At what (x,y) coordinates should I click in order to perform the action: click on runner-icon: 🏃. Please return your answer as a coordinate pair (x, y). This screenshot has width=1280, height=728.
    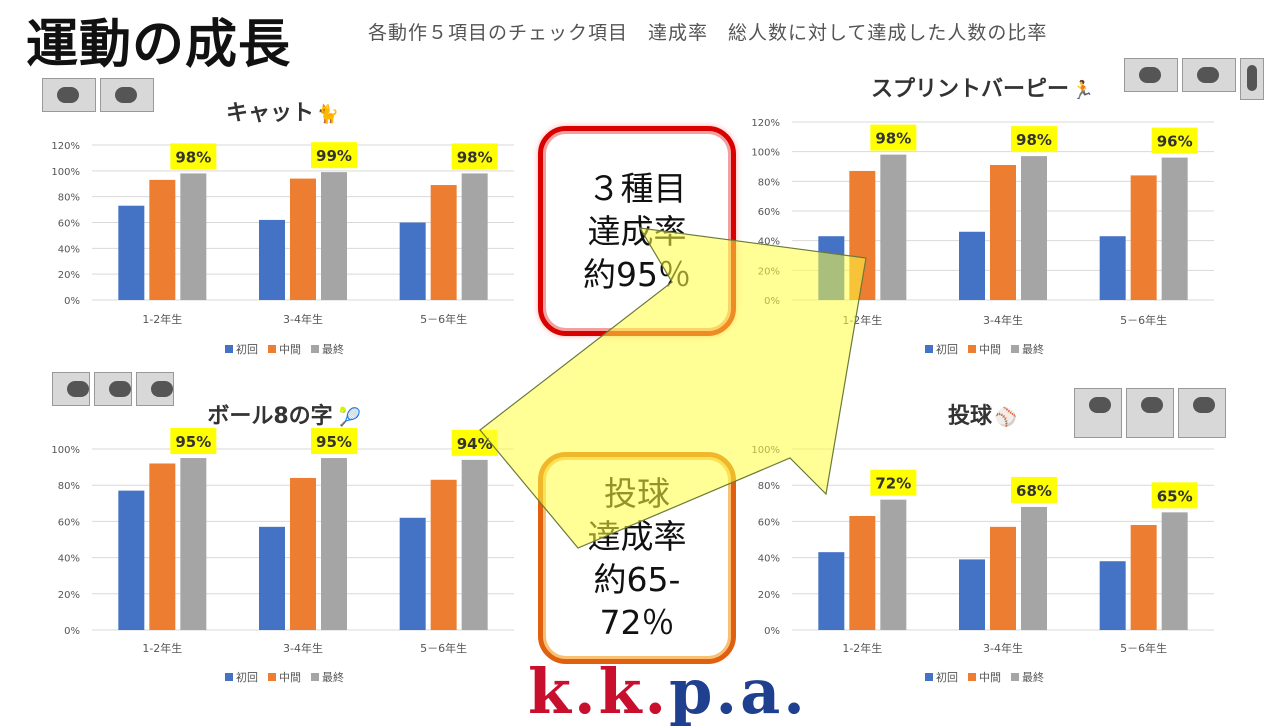
    Looking at the image, I should click on (1083, 90).